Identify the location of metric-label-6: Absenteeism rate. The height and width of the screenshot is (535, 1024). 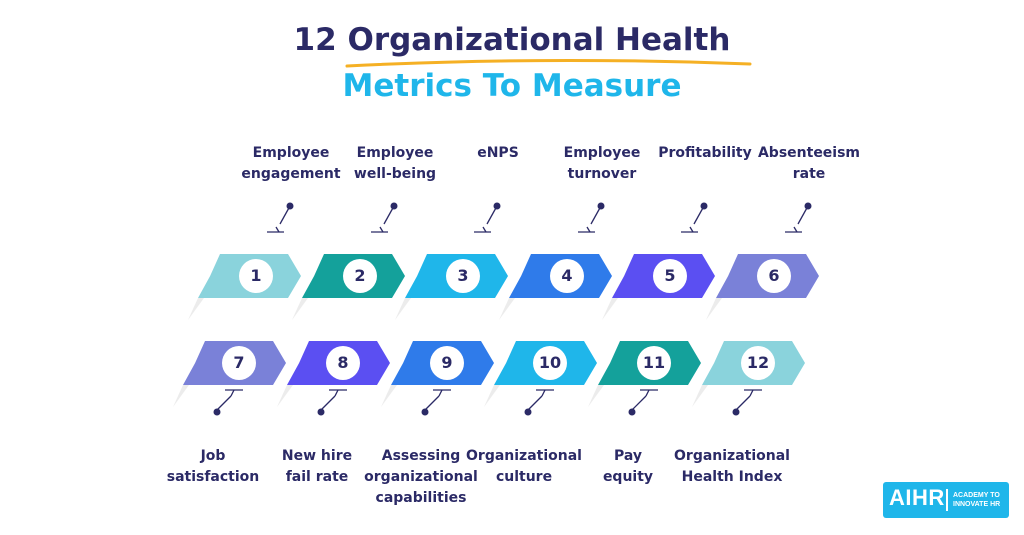
(809, 163).